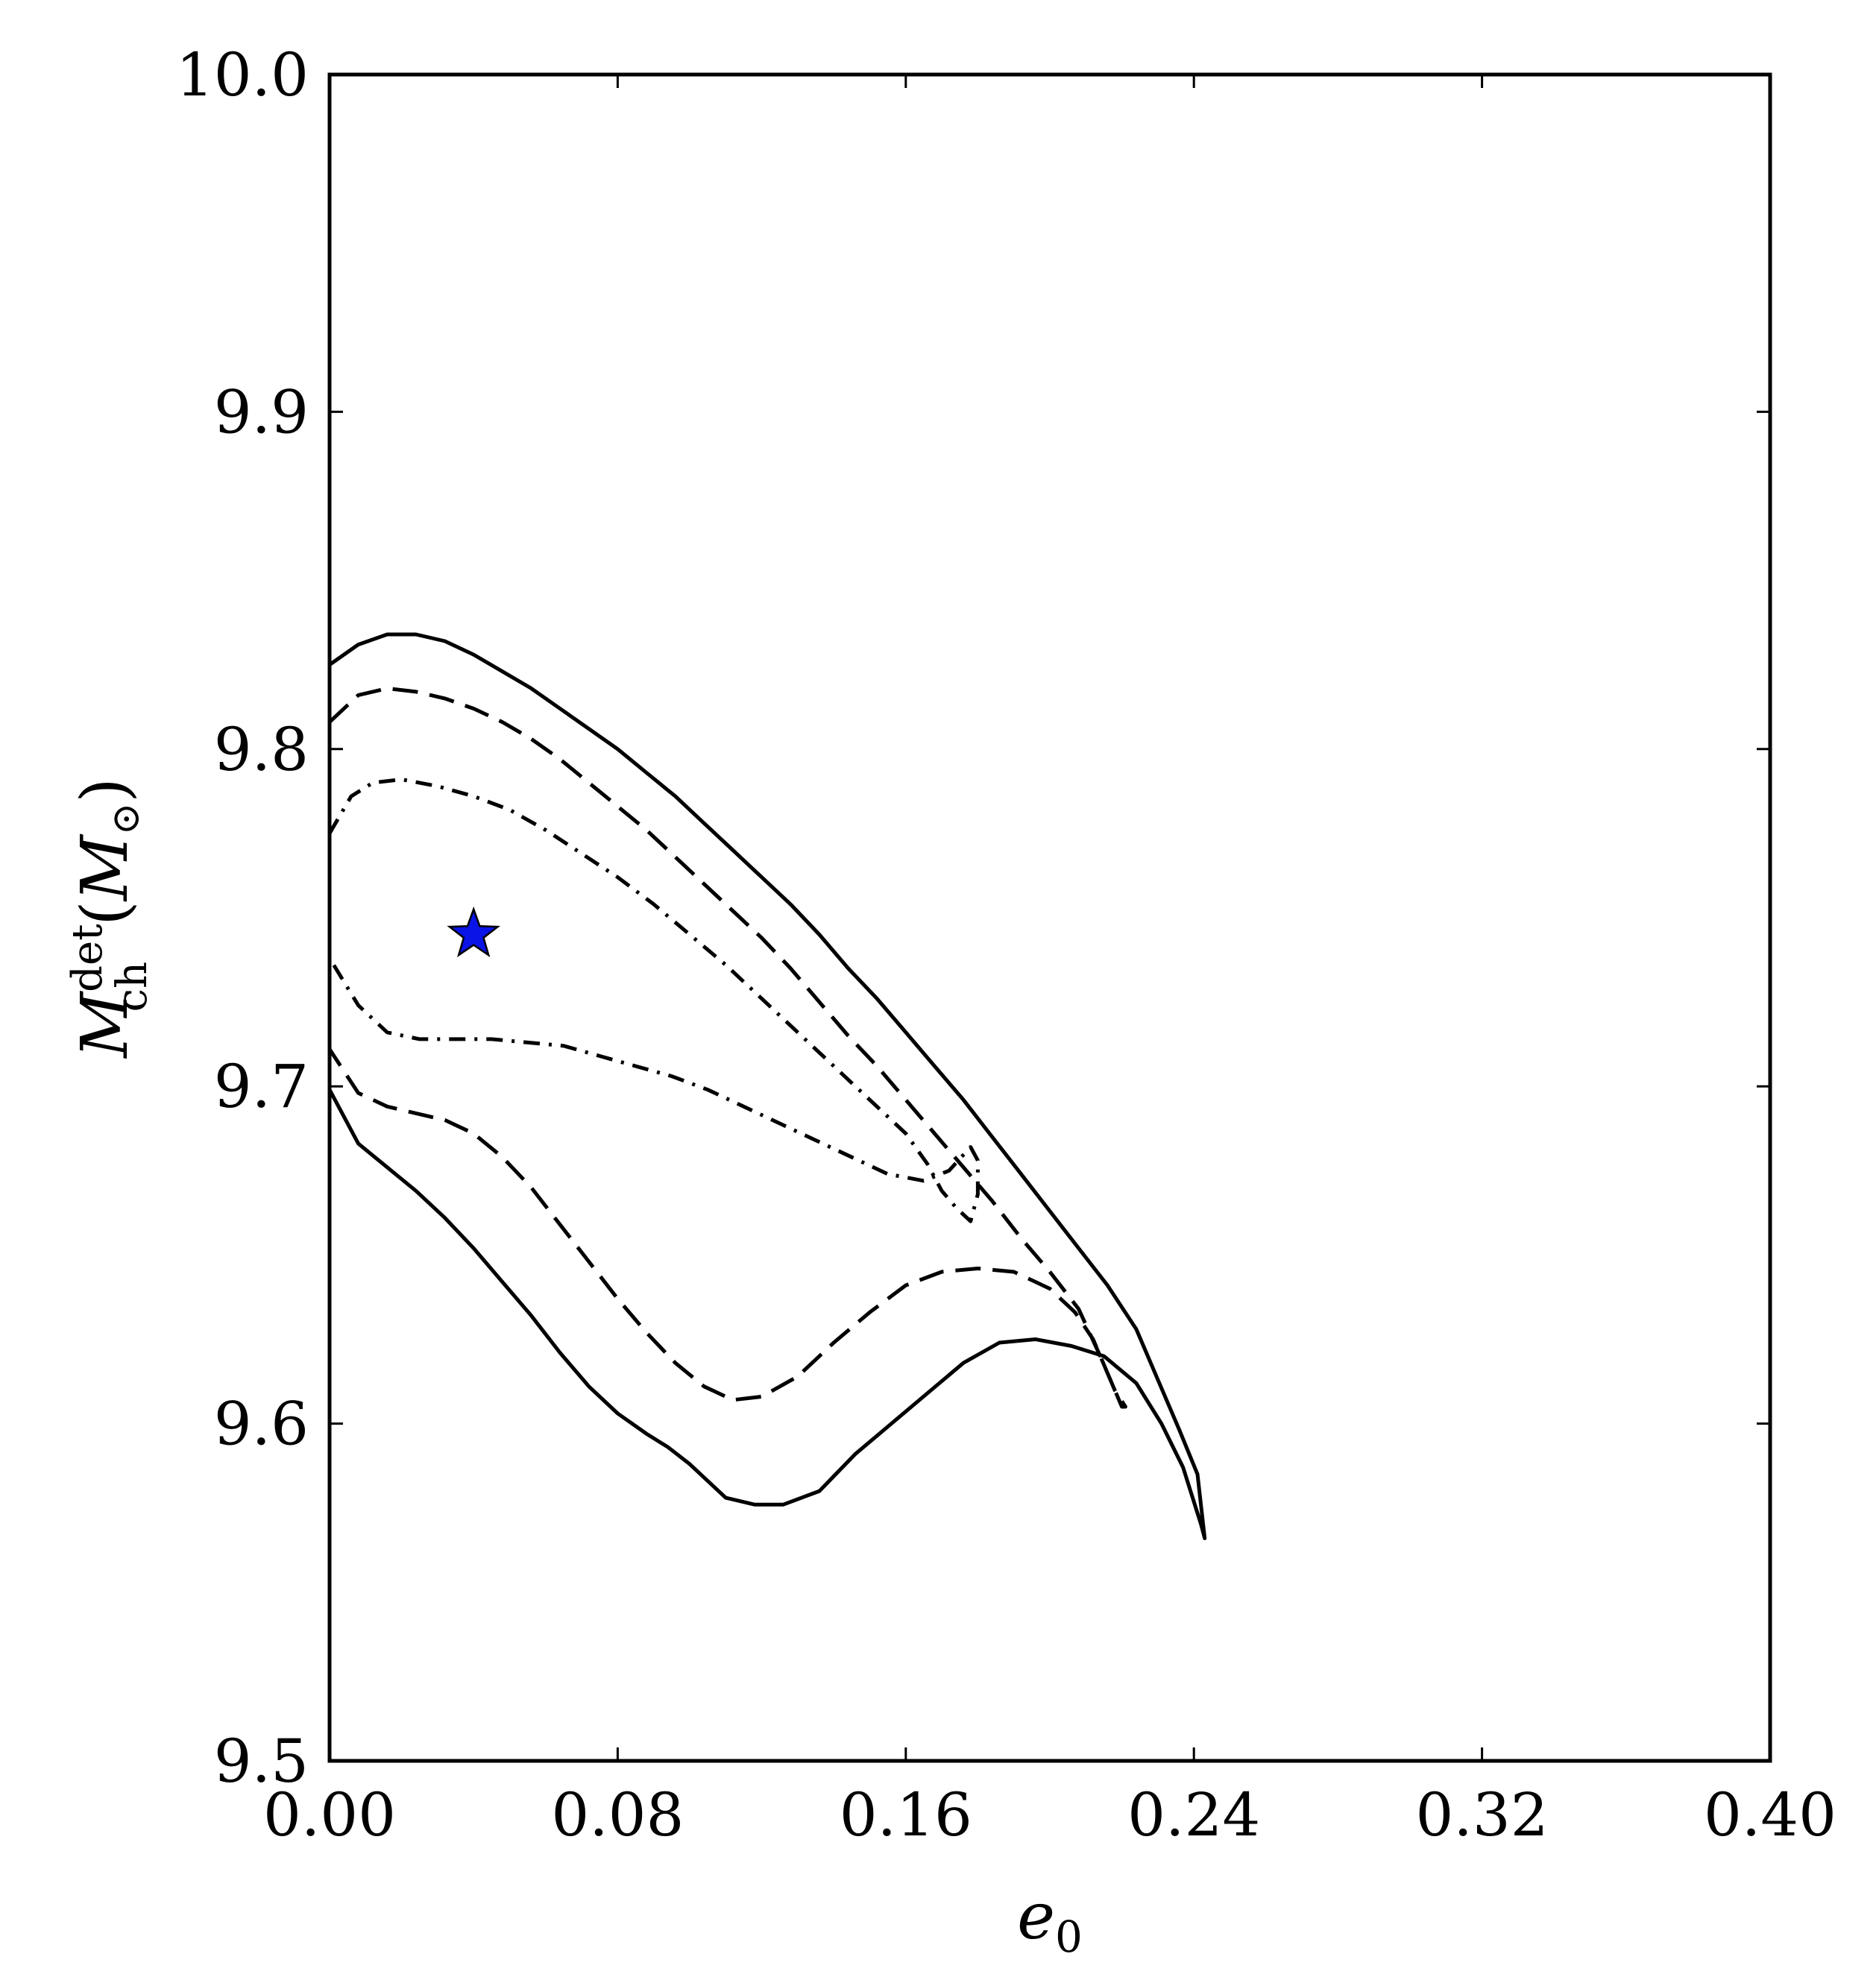 Image resolution: width=1876 pixels, height=1986 pixels. I want to click on marker-layer, so click(473, 932).